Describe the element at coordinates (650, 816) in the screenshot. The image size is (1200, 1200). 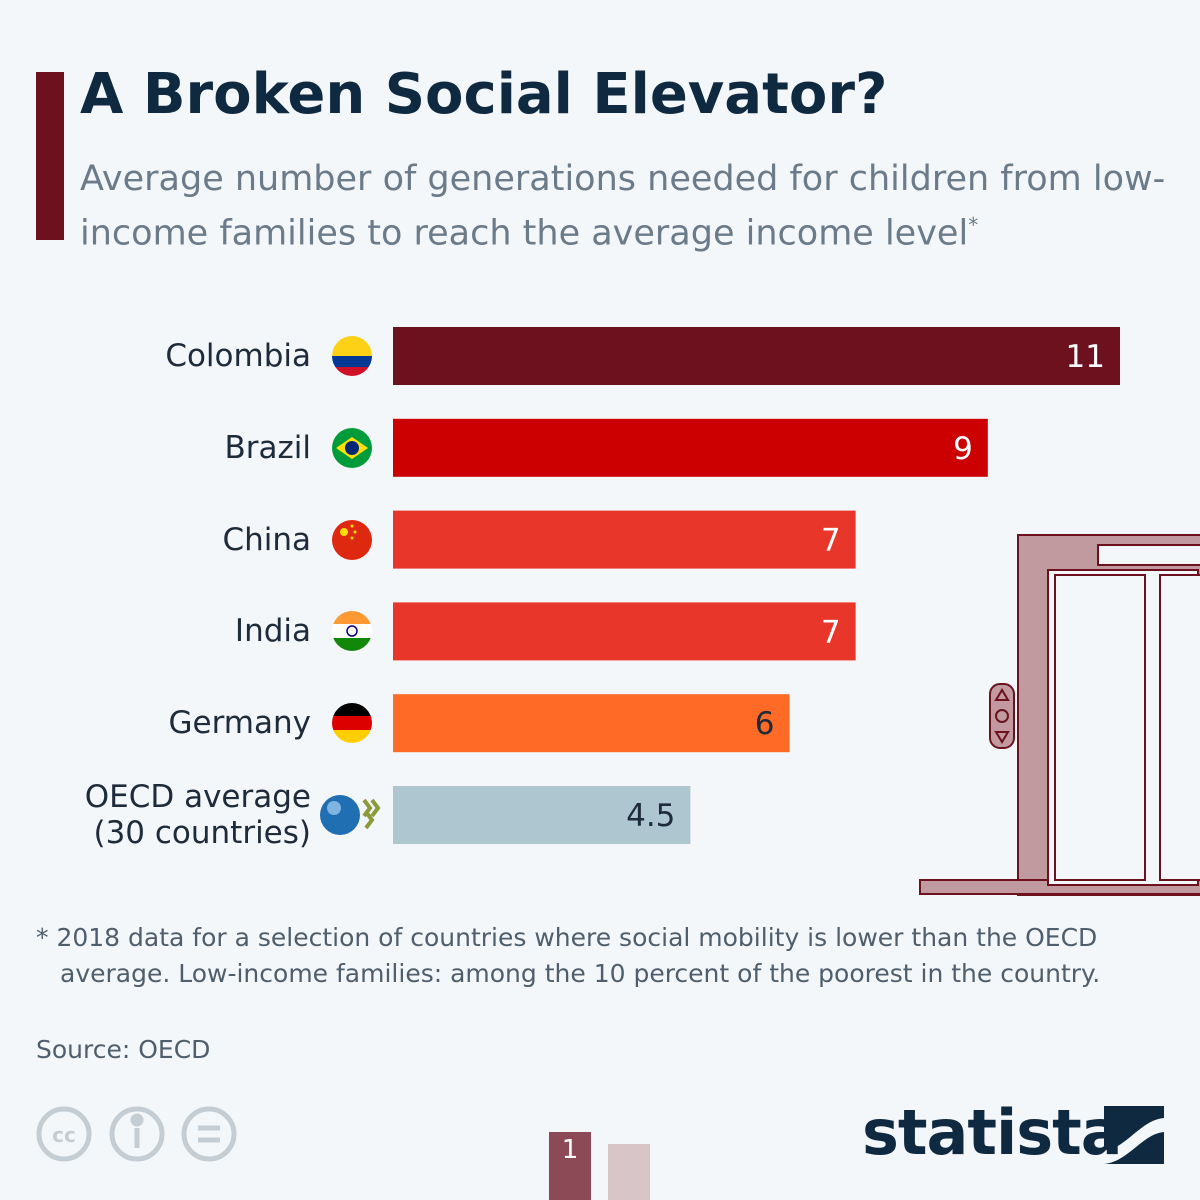
I see `value-label: 4.5` at that location.